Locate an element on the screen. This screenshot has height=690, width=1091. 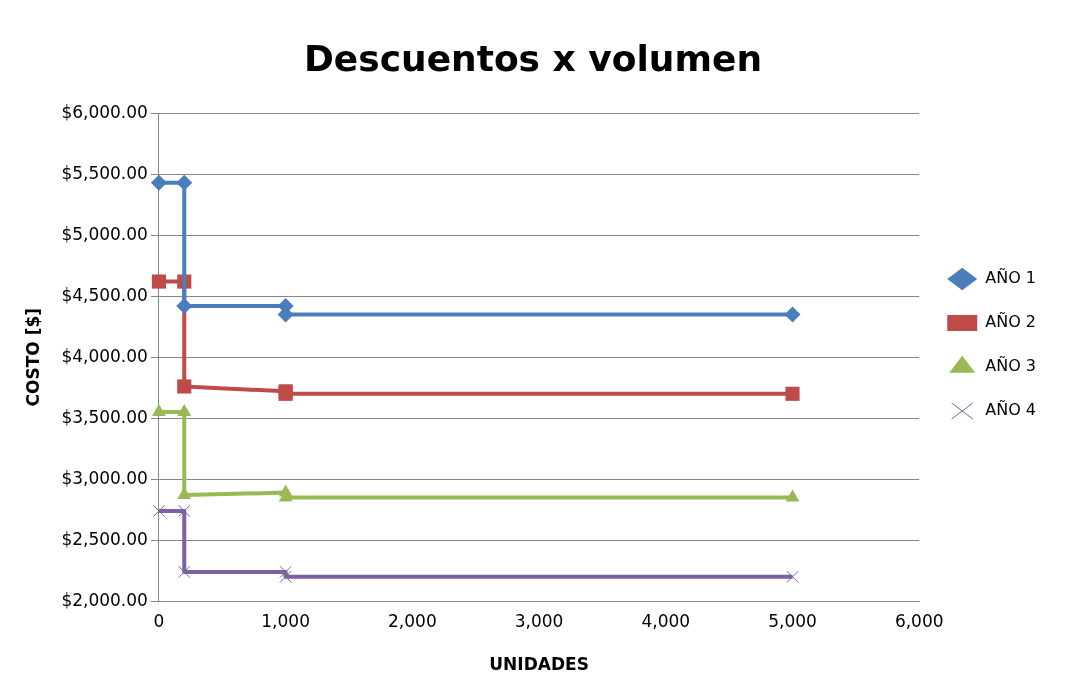
legend-label: AÑO 1 is located at coordinates (1011, 278).